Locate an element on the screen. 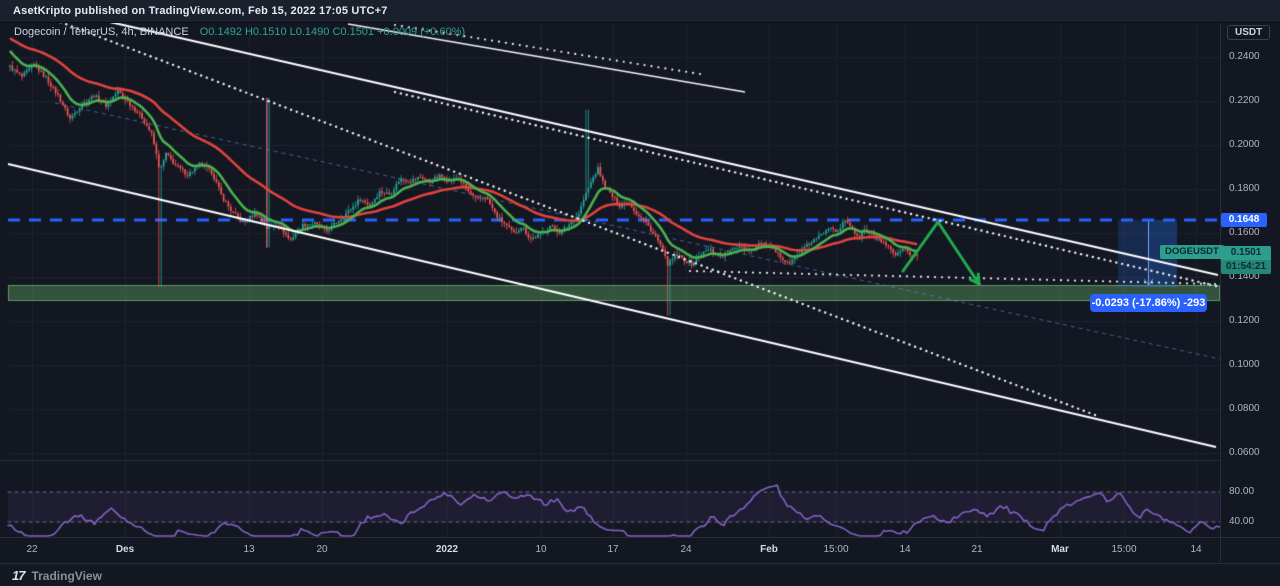  footer-bar: 17 TradingView is located at coordinates (640, 574).